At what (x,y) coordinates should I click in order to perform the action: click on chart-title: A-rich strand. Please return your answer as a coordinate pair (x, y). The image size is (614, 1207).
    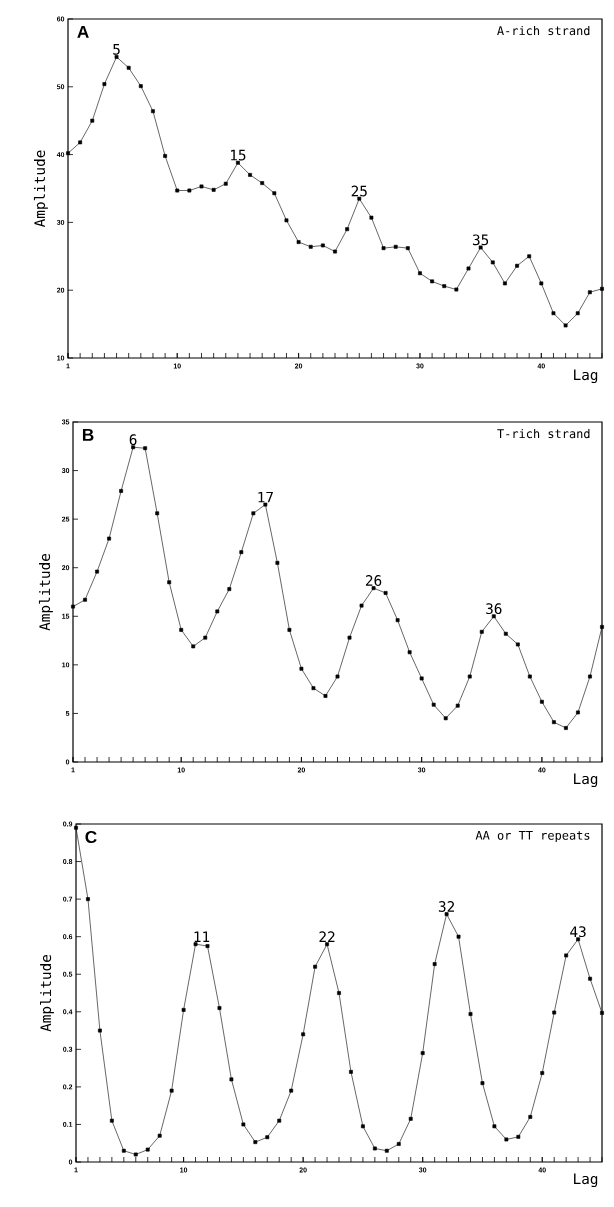
    Looking at the image, I should click on (543, 30).